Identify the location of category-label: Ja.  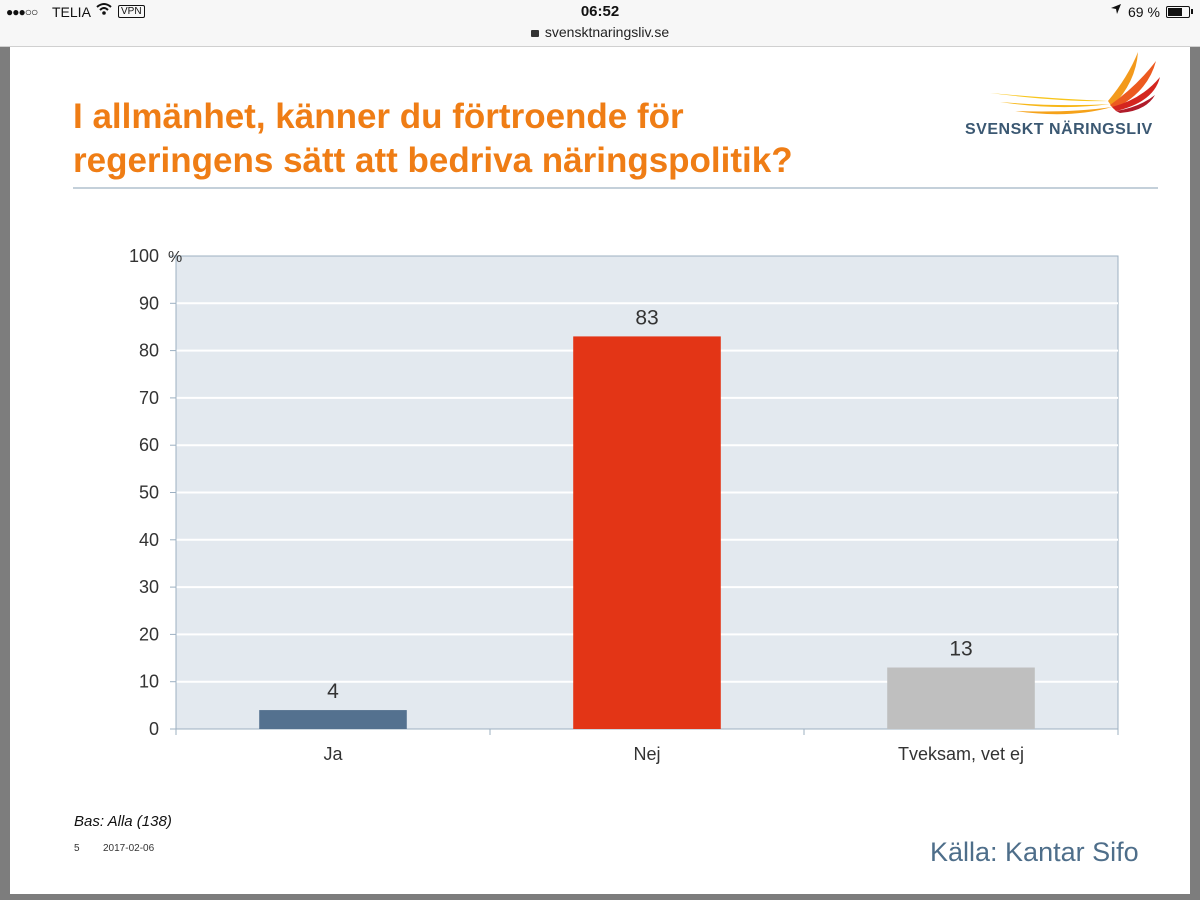
(333, 754).